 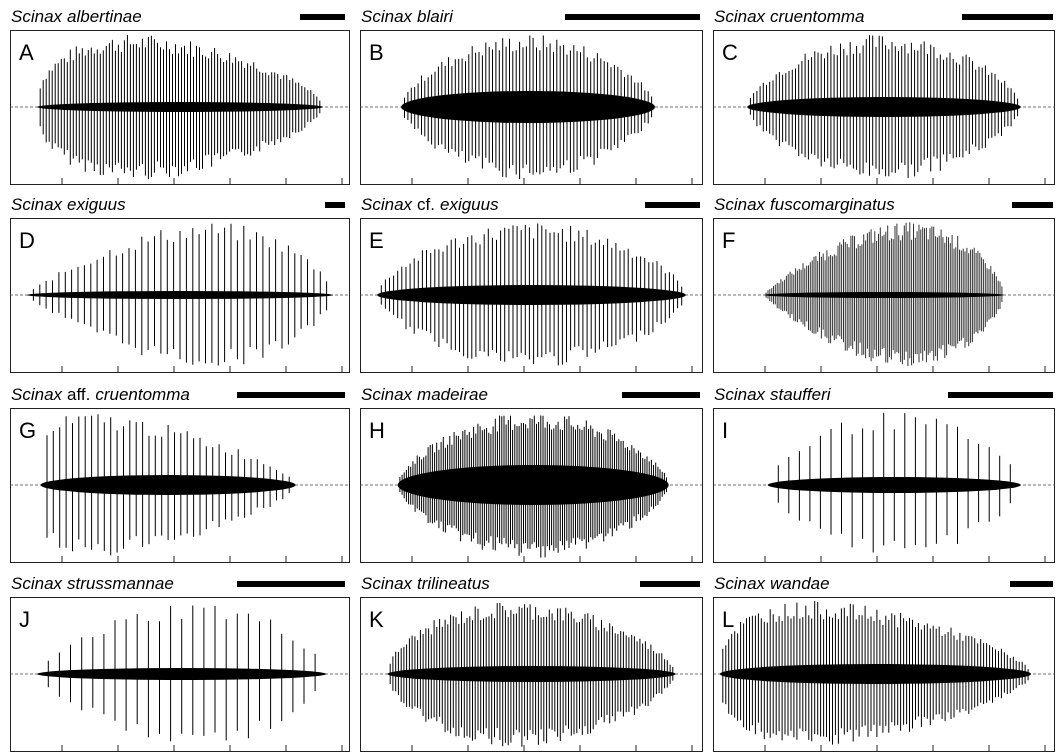 I want to click on epithet: blairi, so click(x=435, y=16).